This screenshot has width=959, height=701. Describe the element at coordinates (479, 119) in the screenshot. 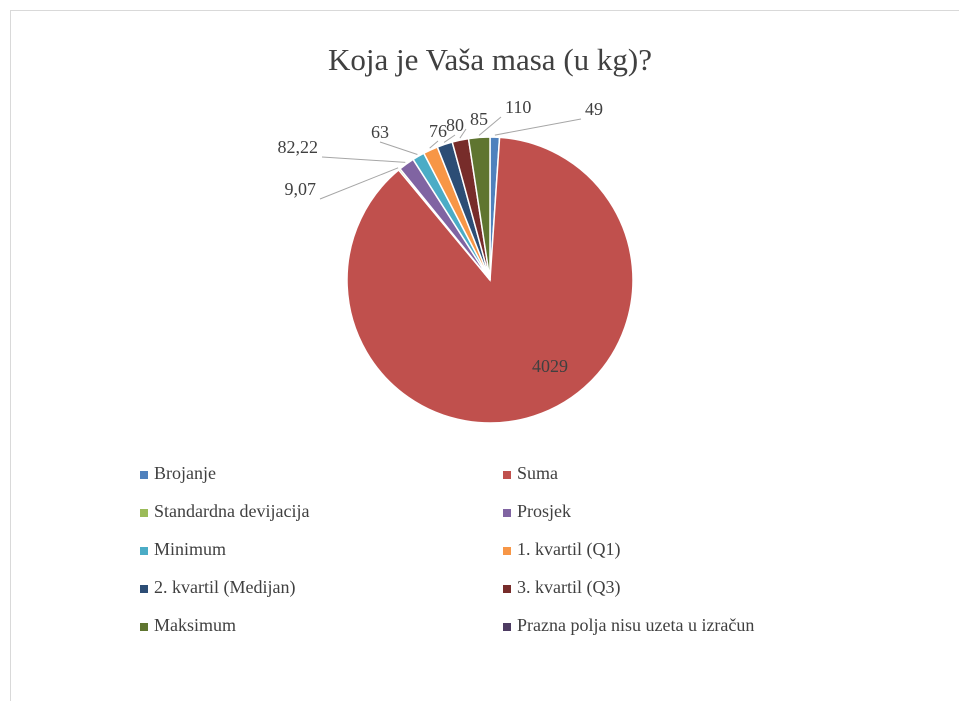

I see `data-label: 85` at that location.